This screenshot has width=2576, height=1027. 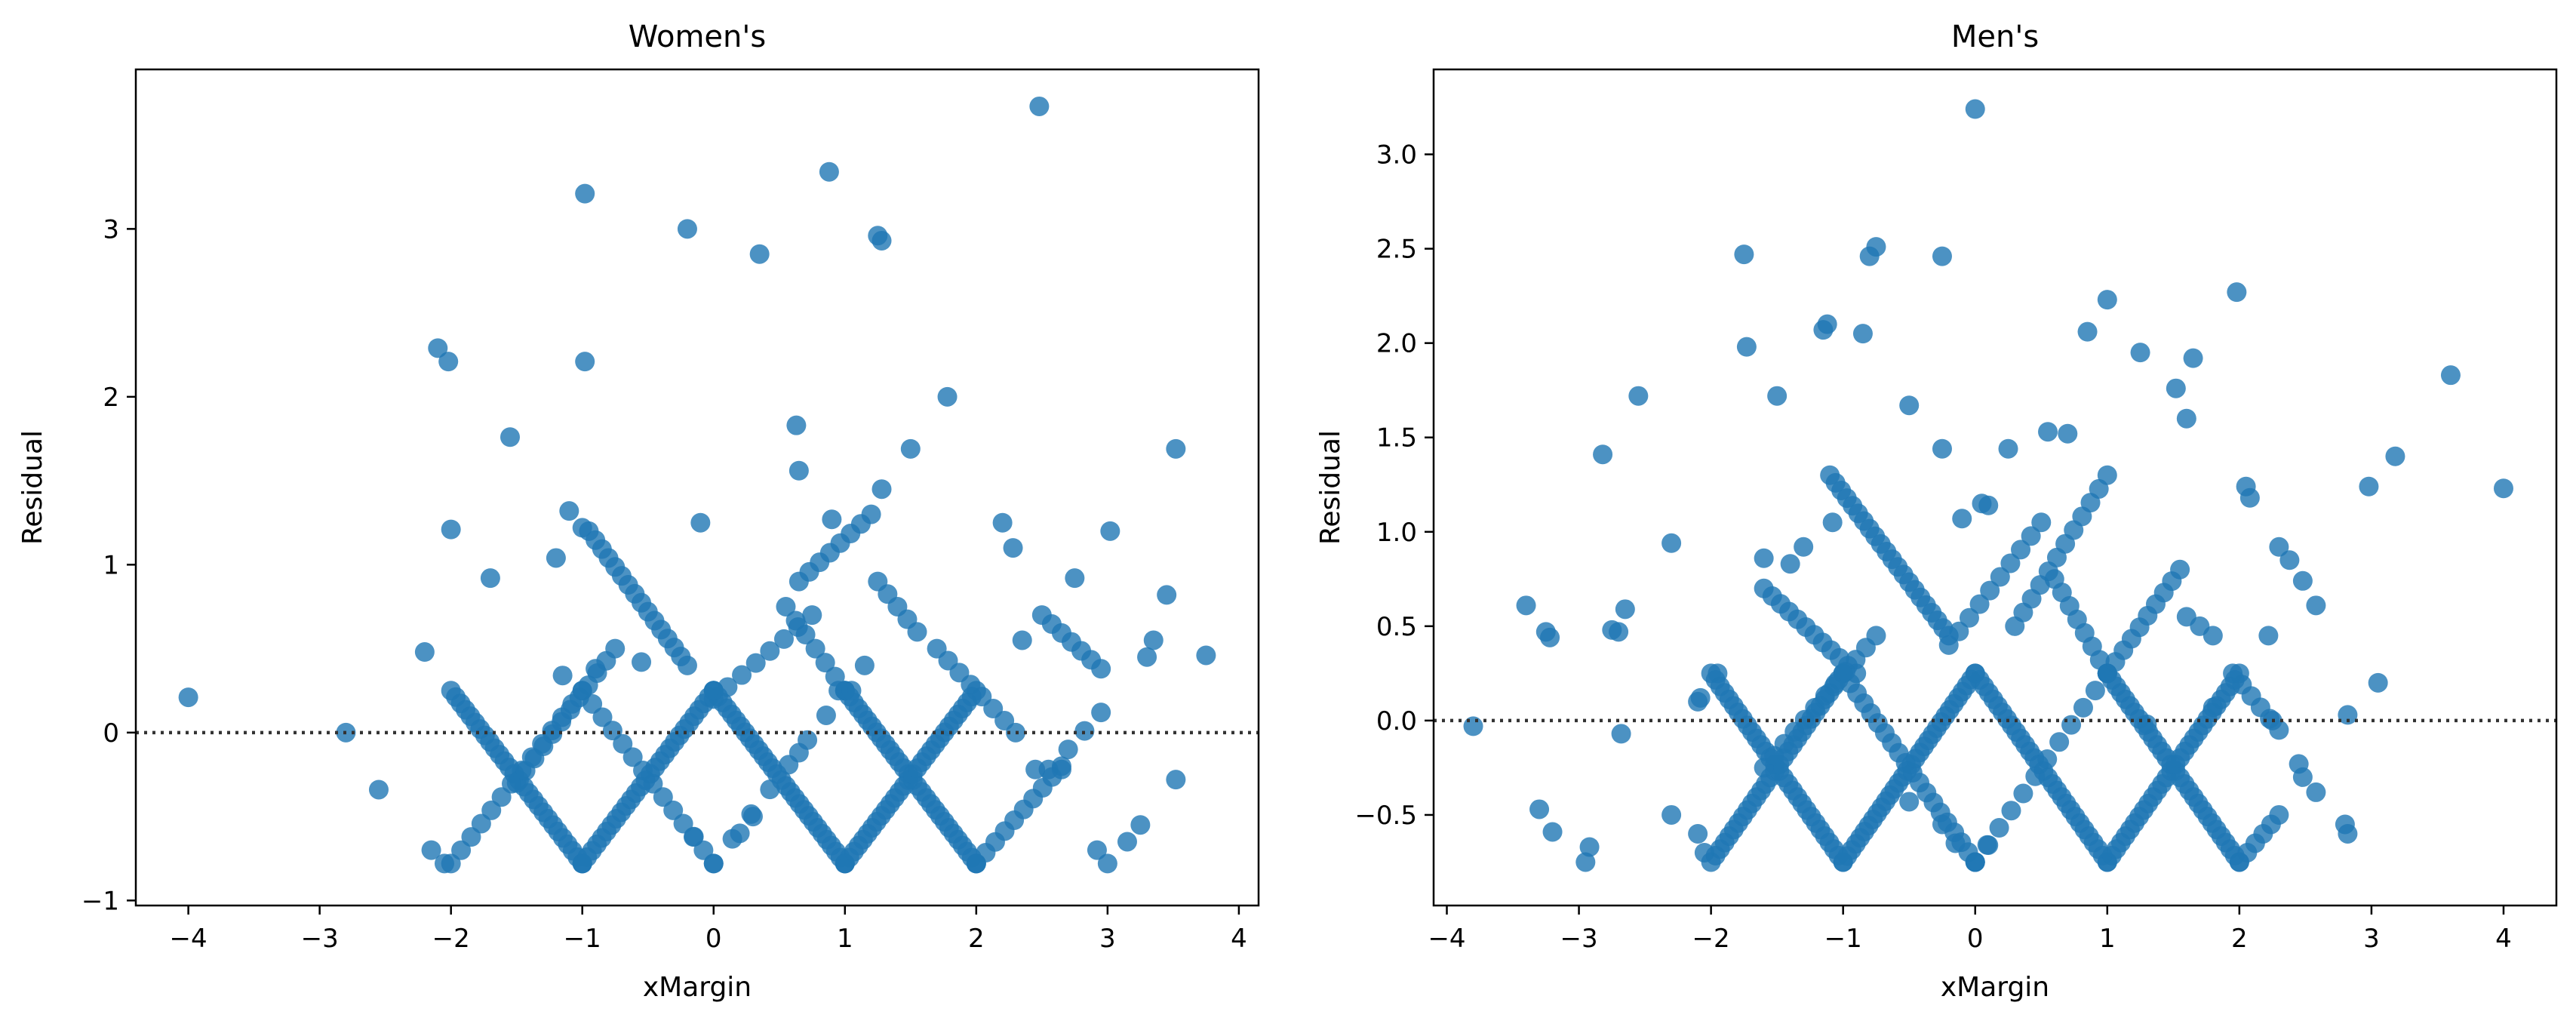 What do you see at coordinates (1396, 250) in the screenshot?
I see `mens-y-tick-label: 2.5` at bounding box center [1396, 250].